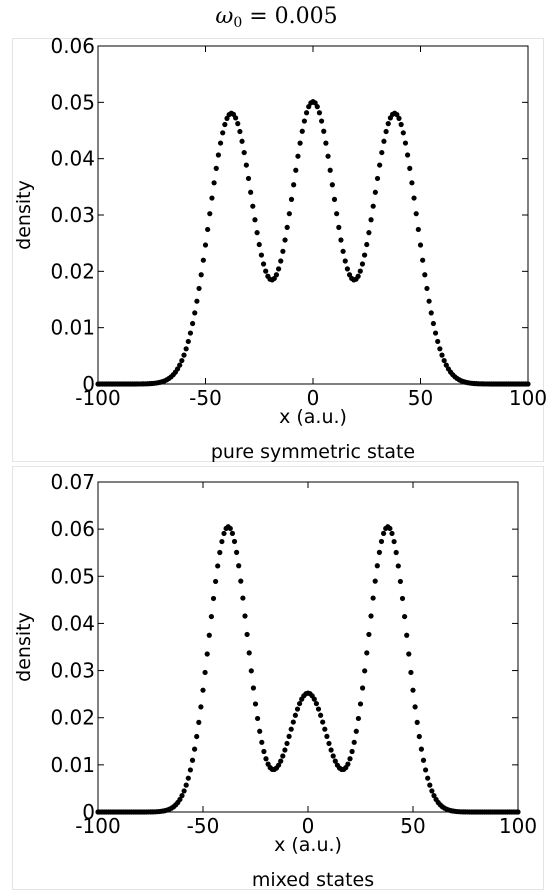 This screenshot has height=892, width=553. Describe the element at coordinates (97, 826) in the screenshot. I see `x-tick-label: -100` at that location.